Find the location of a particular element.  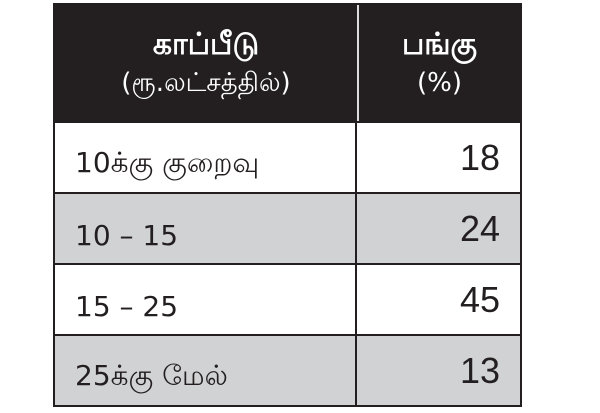

table-row: 25க்கு மேல் 13 is located at coordinates (287, 369).